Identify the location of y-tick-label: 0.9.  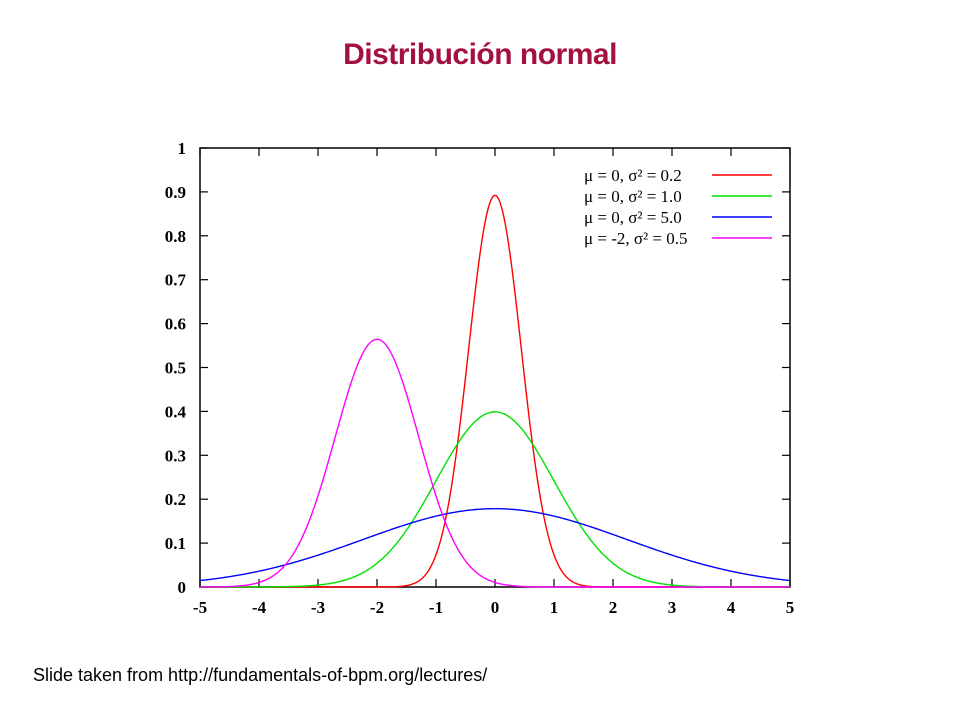
(175, 192).